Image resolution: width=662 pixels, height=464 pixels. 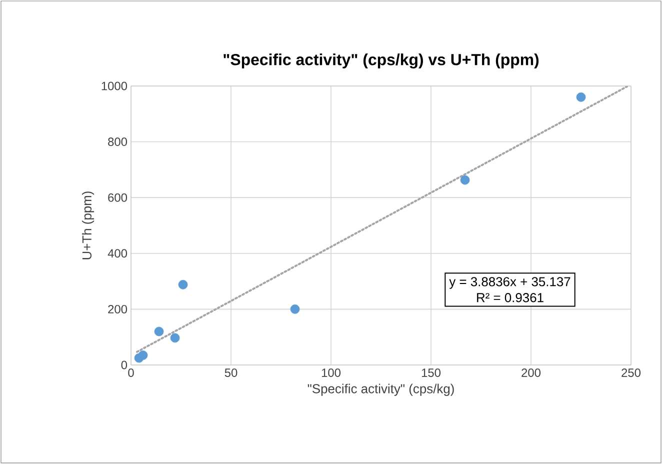 What do you see at coordinates (531, 372) in the screenshot?
I see `x-tick-label: 200` at bounding box center [531, 372].